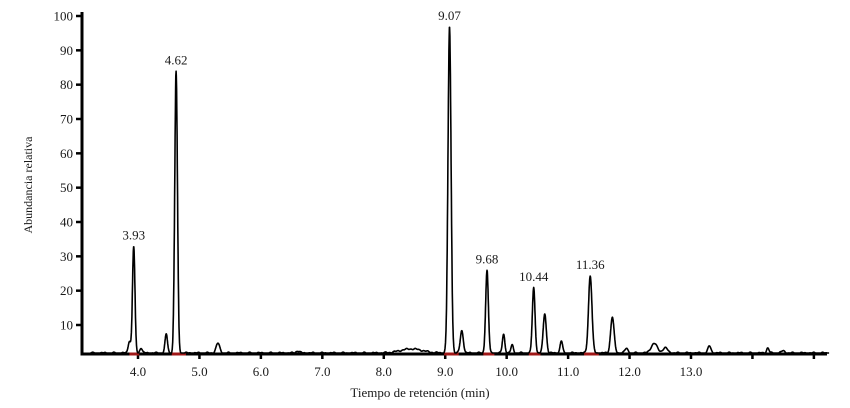 Image resolution: width=850 pixels, height=408 pixels. What do you see at coordinates (590, 264) in the screenshot?
I see `peak-label: 11.36` at bounding box center [590, 264].